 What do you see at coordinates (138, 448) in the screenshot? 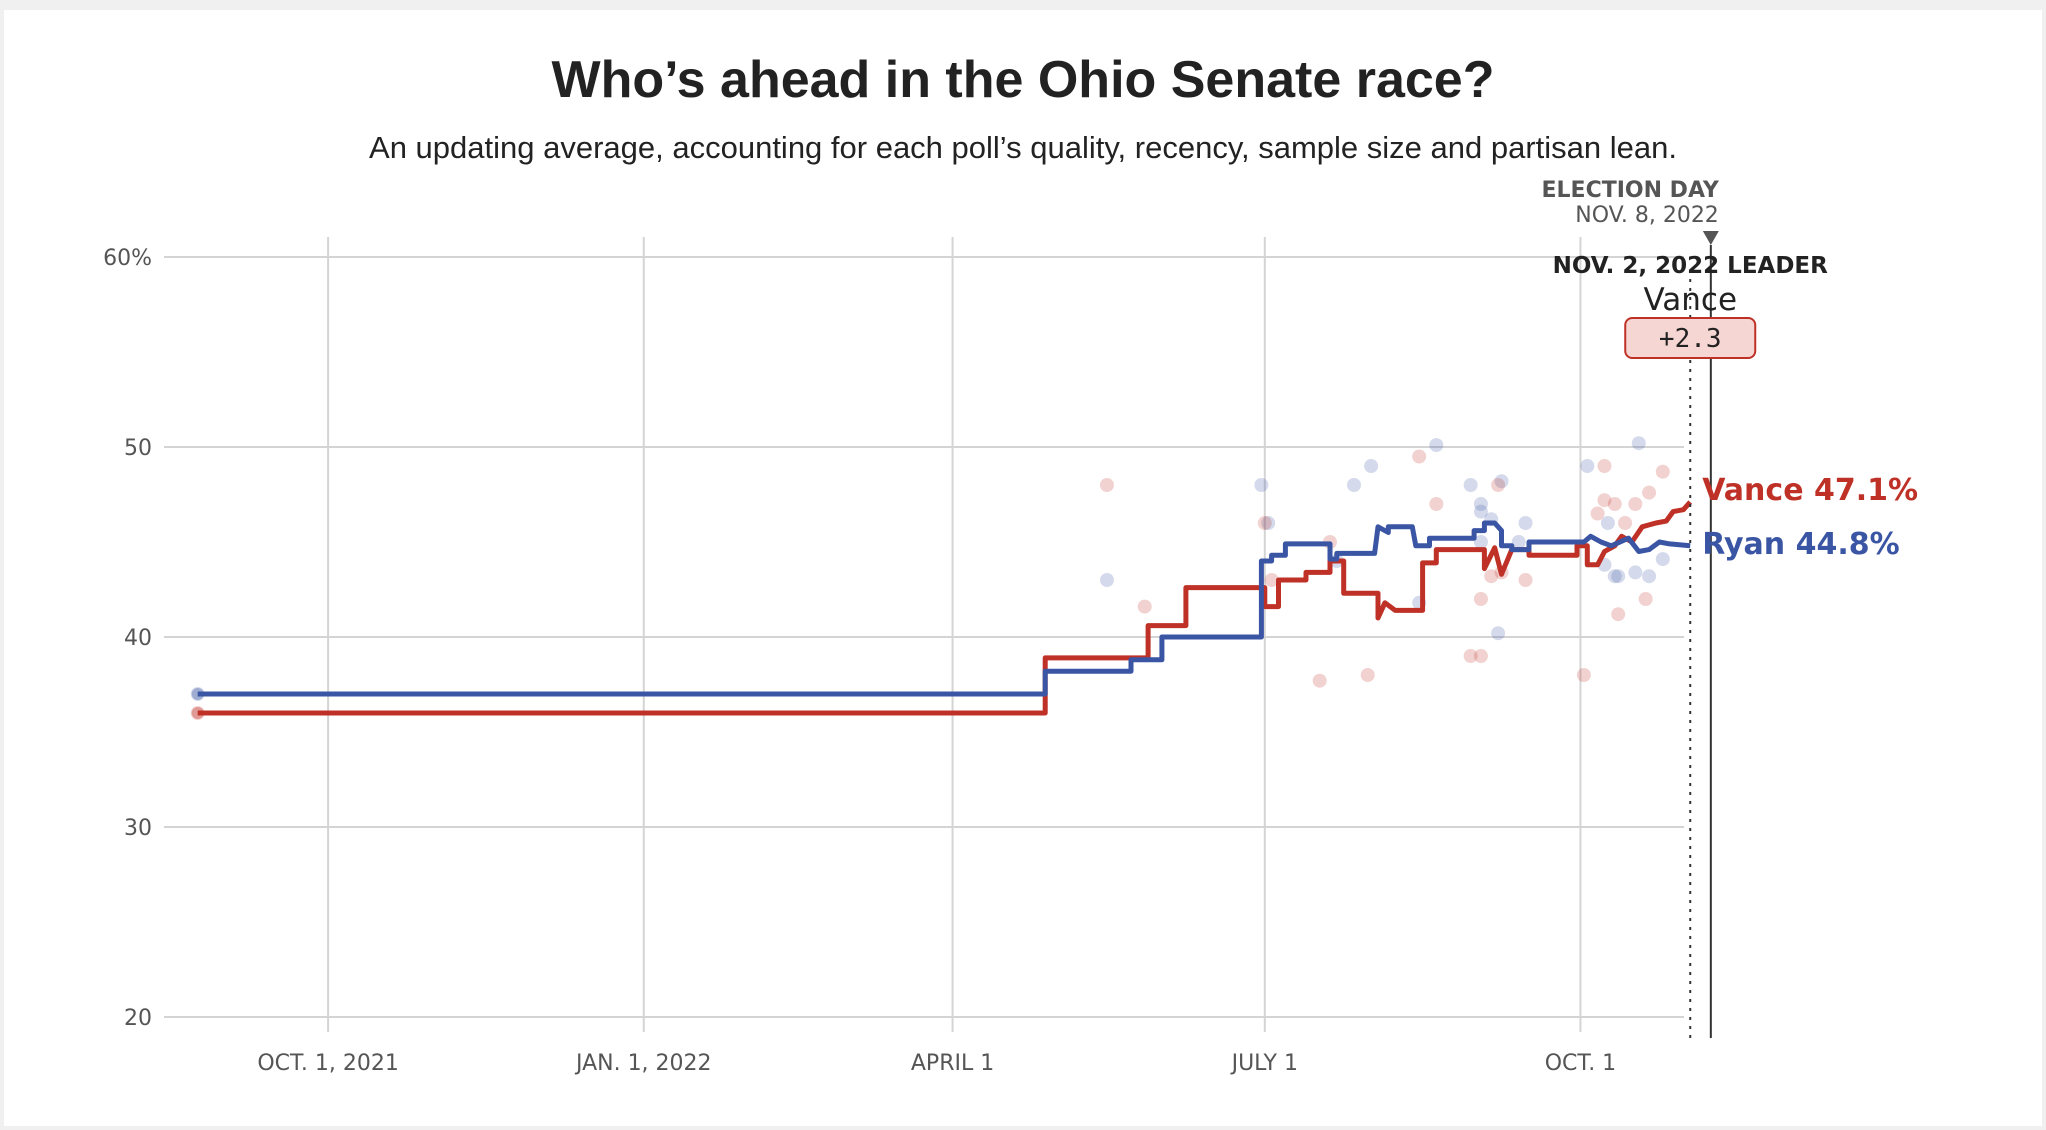
I see `y-tick-label: 50` at bounding box center [138, 448].